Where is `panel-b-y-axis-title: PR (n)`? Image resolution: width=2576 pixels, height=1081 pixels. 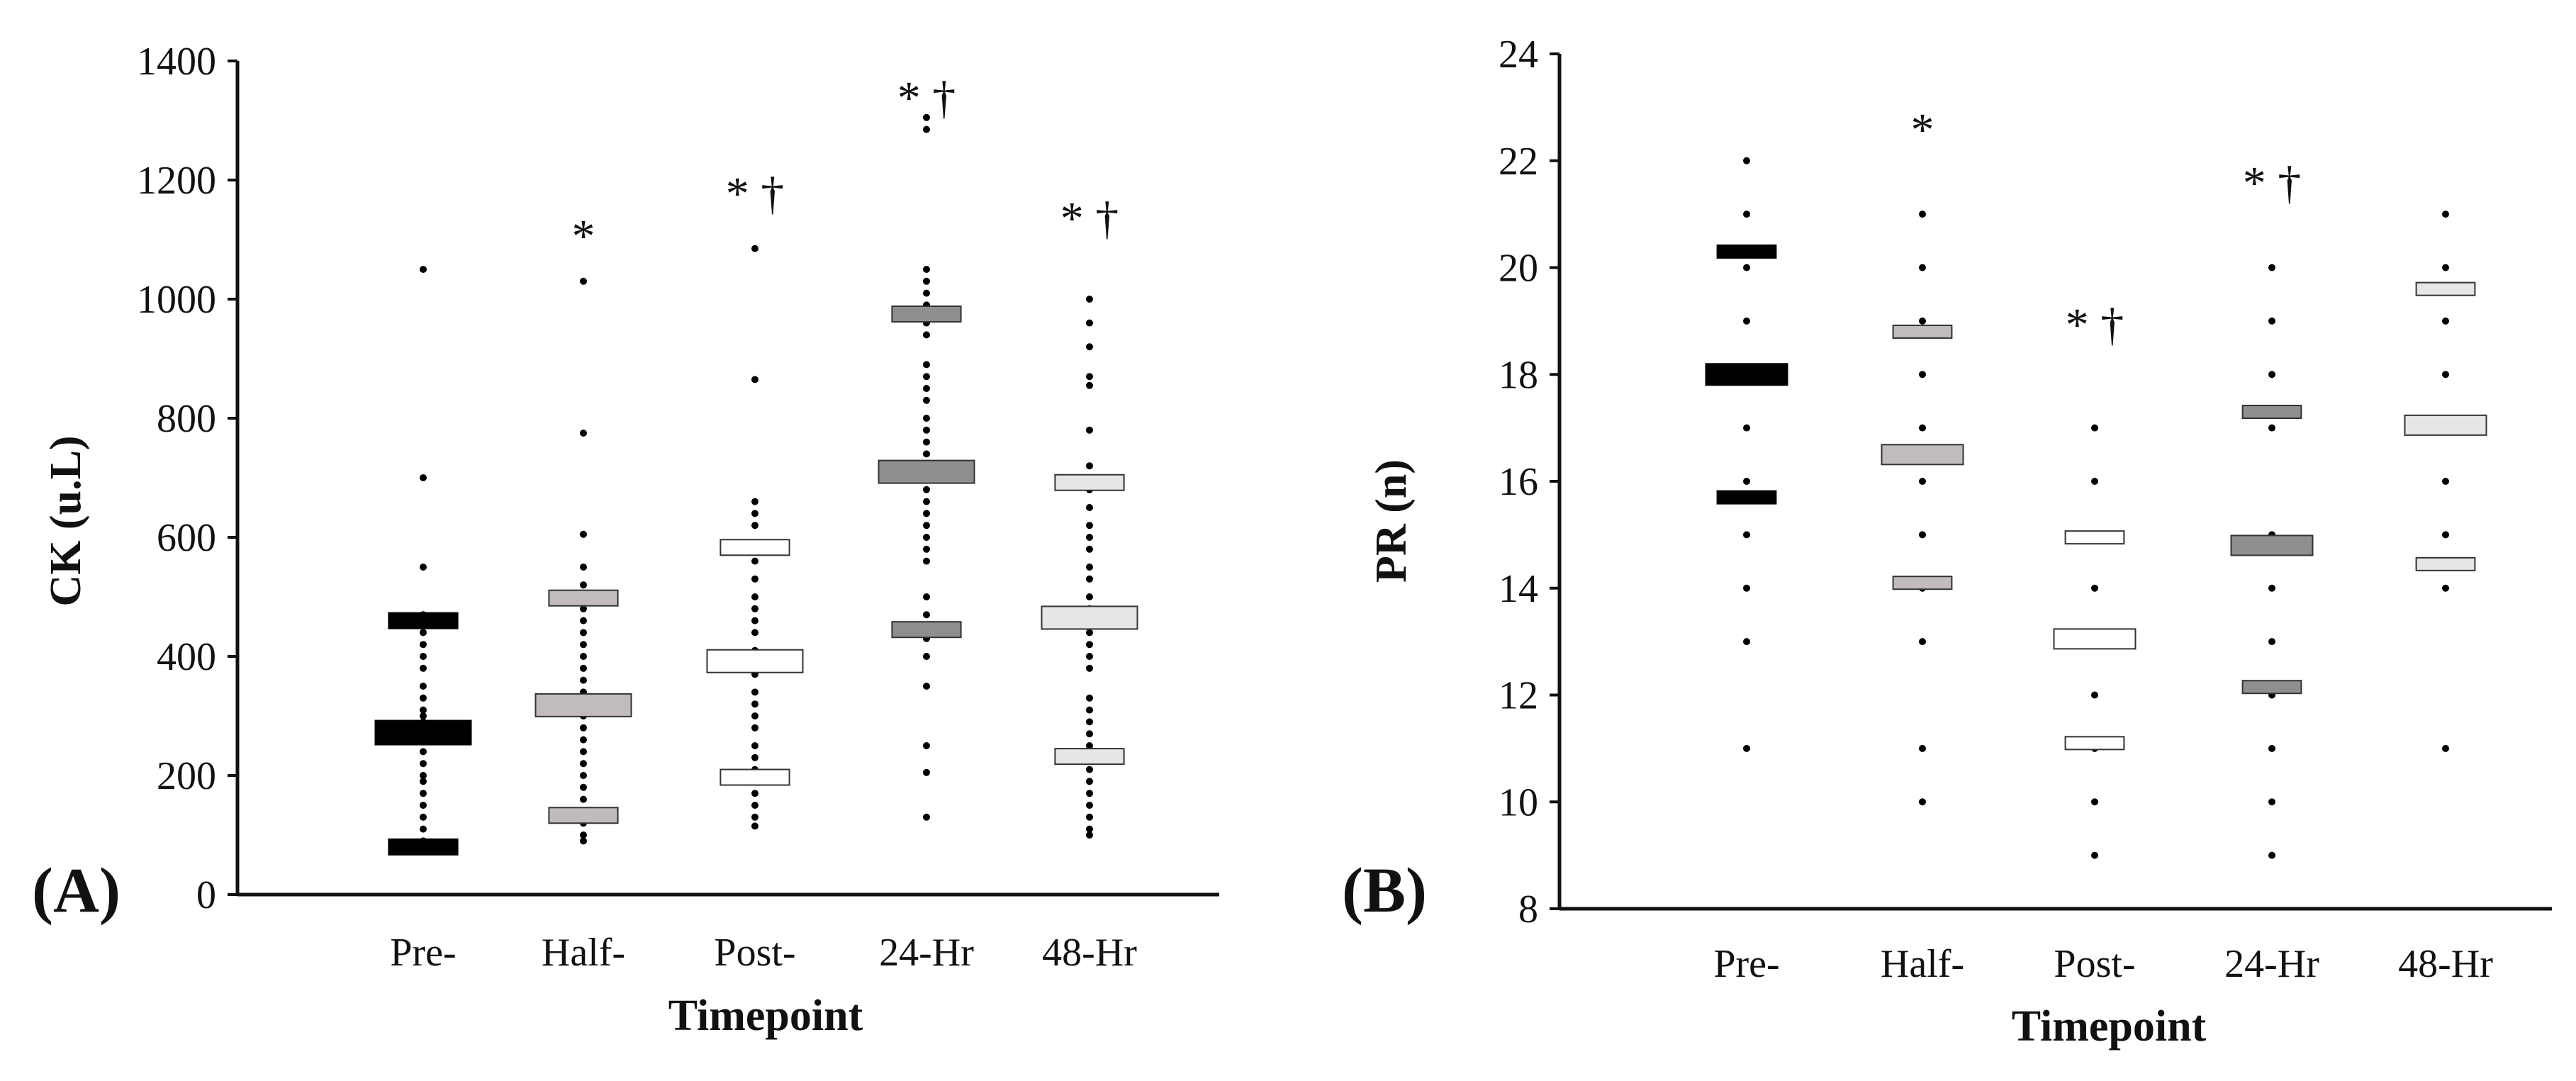
panel-b-y-axis-title: PR (n) is located at coordinates (1391, 521).